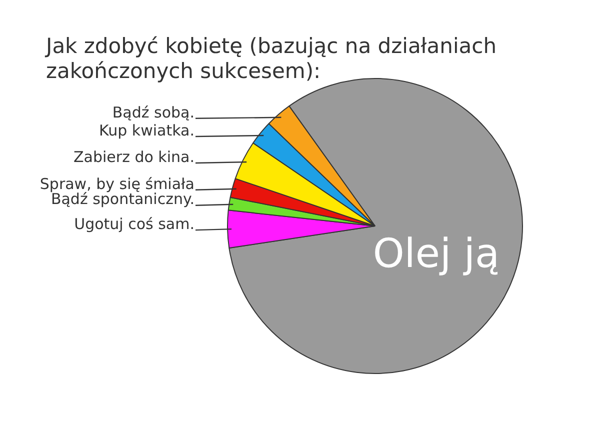  Describe the element at coordinates (153, 112) in the screenshot. I see `slice-label: Bądź sobą.` at that location.